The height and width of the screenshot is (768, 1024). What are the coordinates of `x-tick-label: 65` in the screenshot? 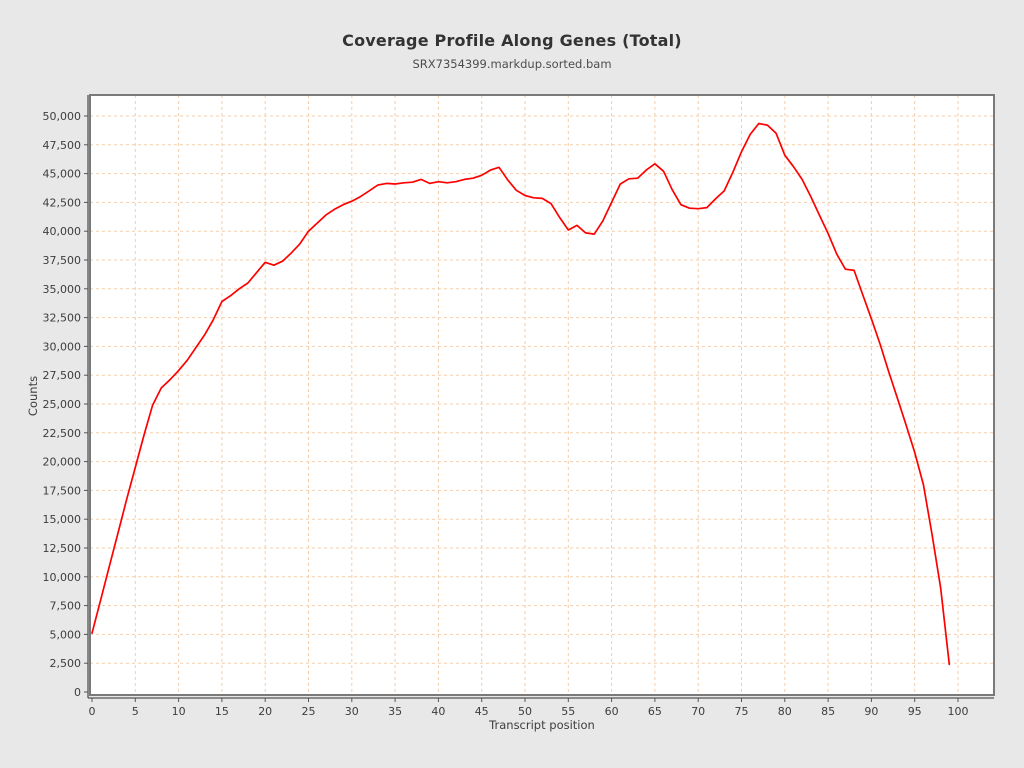 It's located at (655, 711).